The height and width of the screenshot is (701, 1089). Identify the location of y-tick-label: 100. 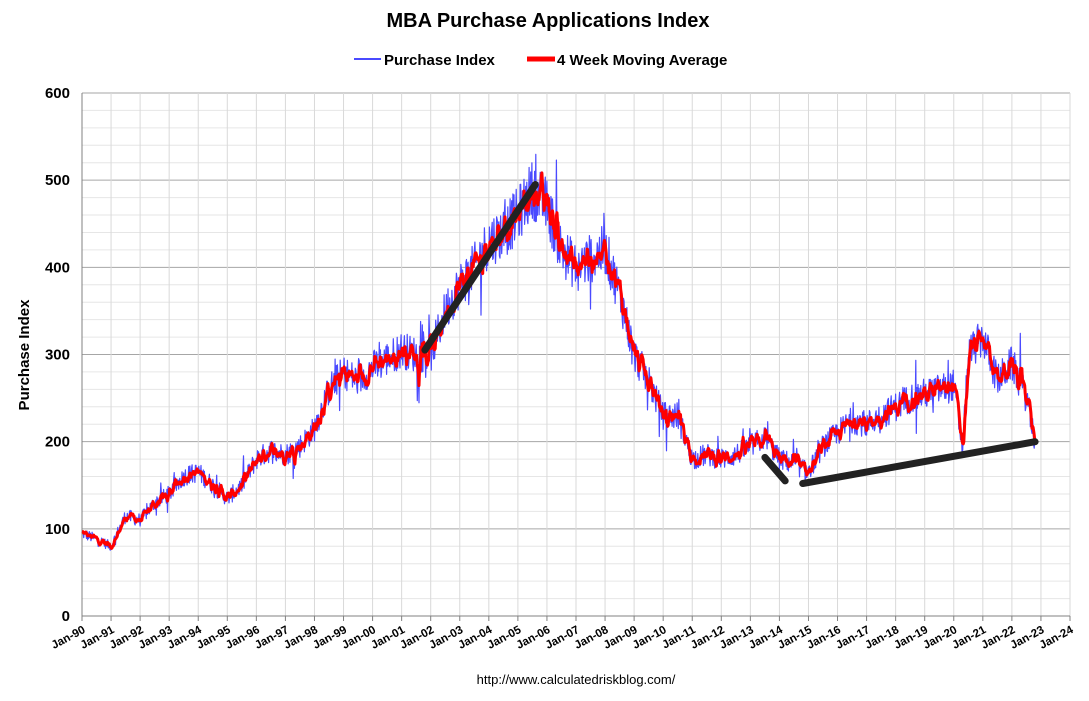
(57, 529).